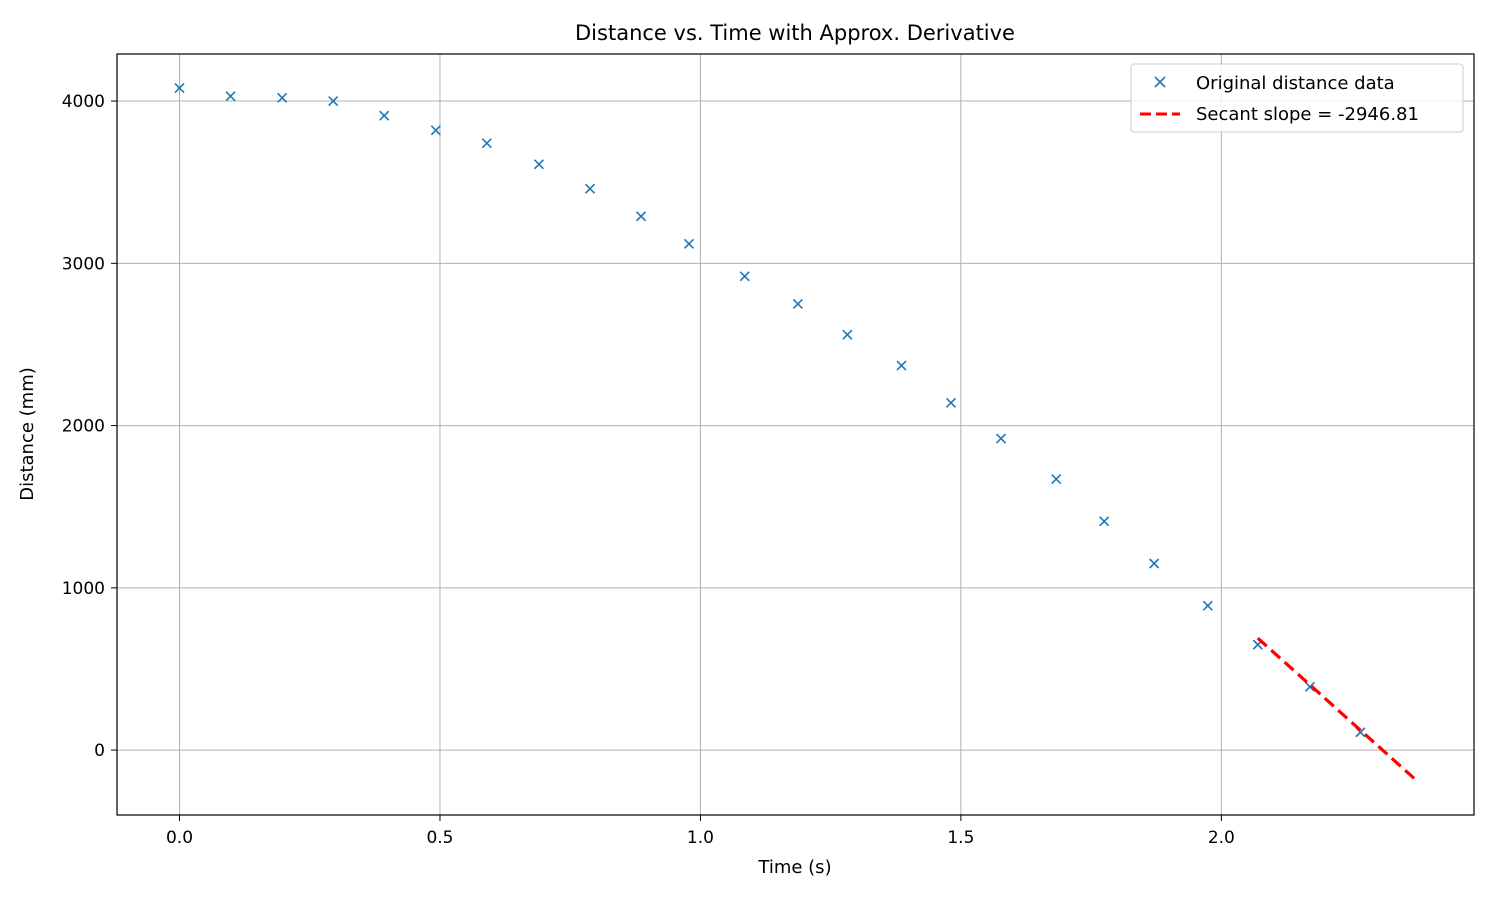  Describe the element at coordinates (1336, 708) in the screenshot. I see `secant-line` at that location.